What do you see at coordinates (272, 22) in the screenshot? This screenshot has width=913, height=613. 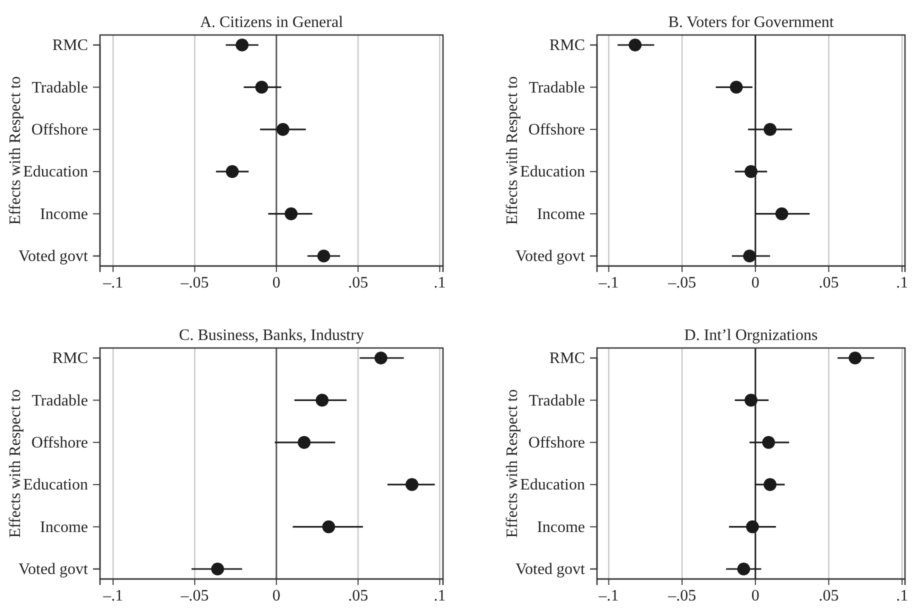 I see `chart-title: A. Citizens in General` at bounding box center [272, 22].